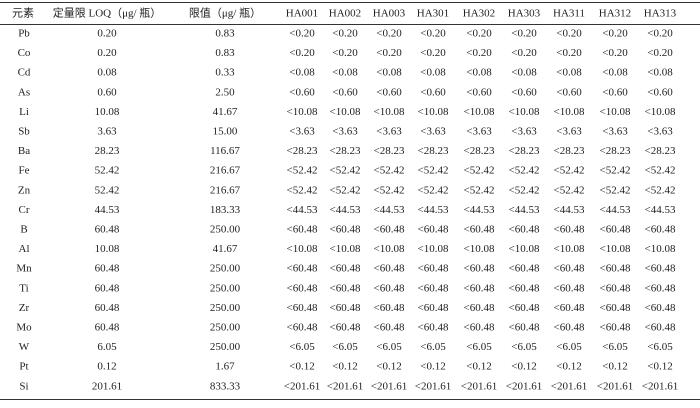 This screenshot has height=408, width=700. I want to click on value-cell: 10.08, so click(107, 249).